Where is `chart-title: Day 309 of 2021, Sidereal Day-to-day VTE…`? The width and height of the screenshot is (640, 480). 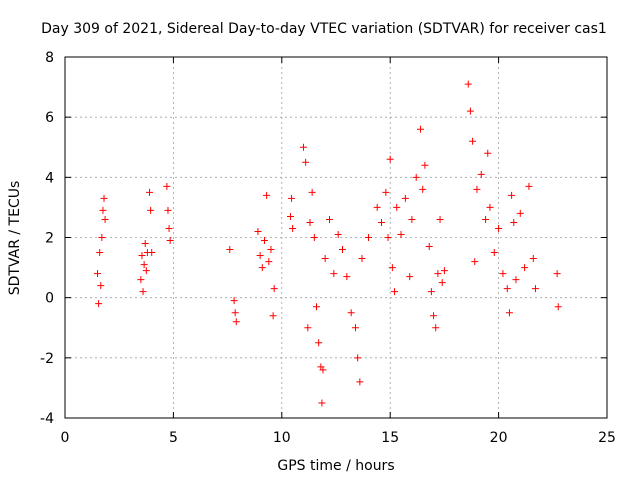 chart-title: Day 309 of 2021, Sidereal Day-to-day VTE… is located at coordinates (324, 29).